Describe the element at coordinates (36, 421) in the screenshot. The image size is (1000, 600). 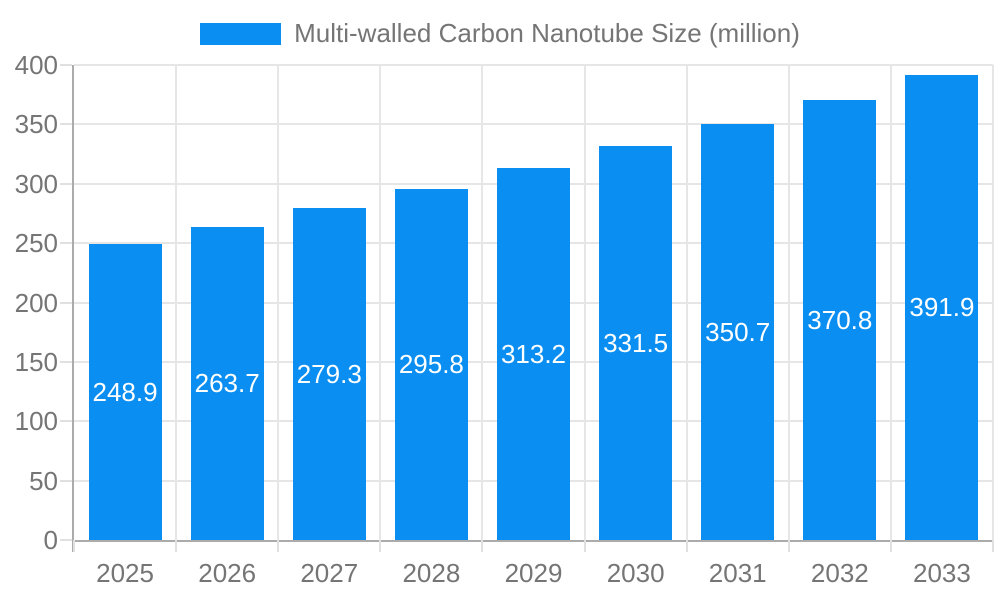
I see `y-axis-tick-label: 100` at that location.